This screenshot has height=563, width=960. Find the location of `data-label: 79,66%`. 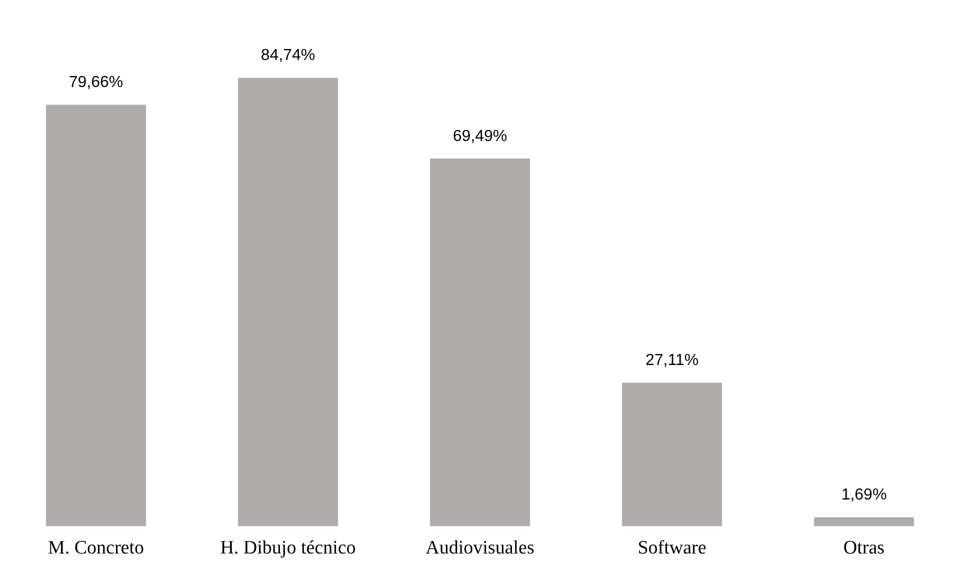

data-label: 79,66% is located at coordinates (96, 83).